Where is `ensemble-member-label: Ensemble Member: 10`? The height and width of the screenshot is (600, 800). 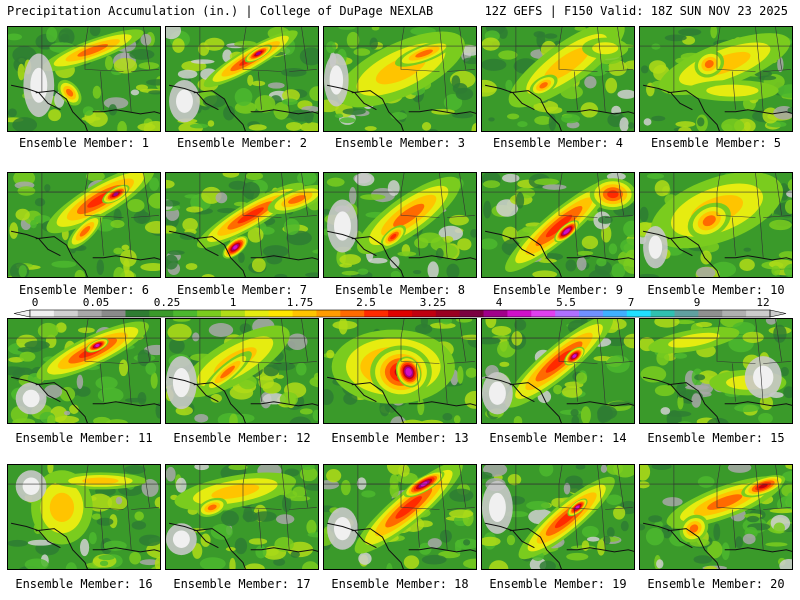
ensemble-member-label: Ensemble Member: 10 is located at coordinates (716, 290).